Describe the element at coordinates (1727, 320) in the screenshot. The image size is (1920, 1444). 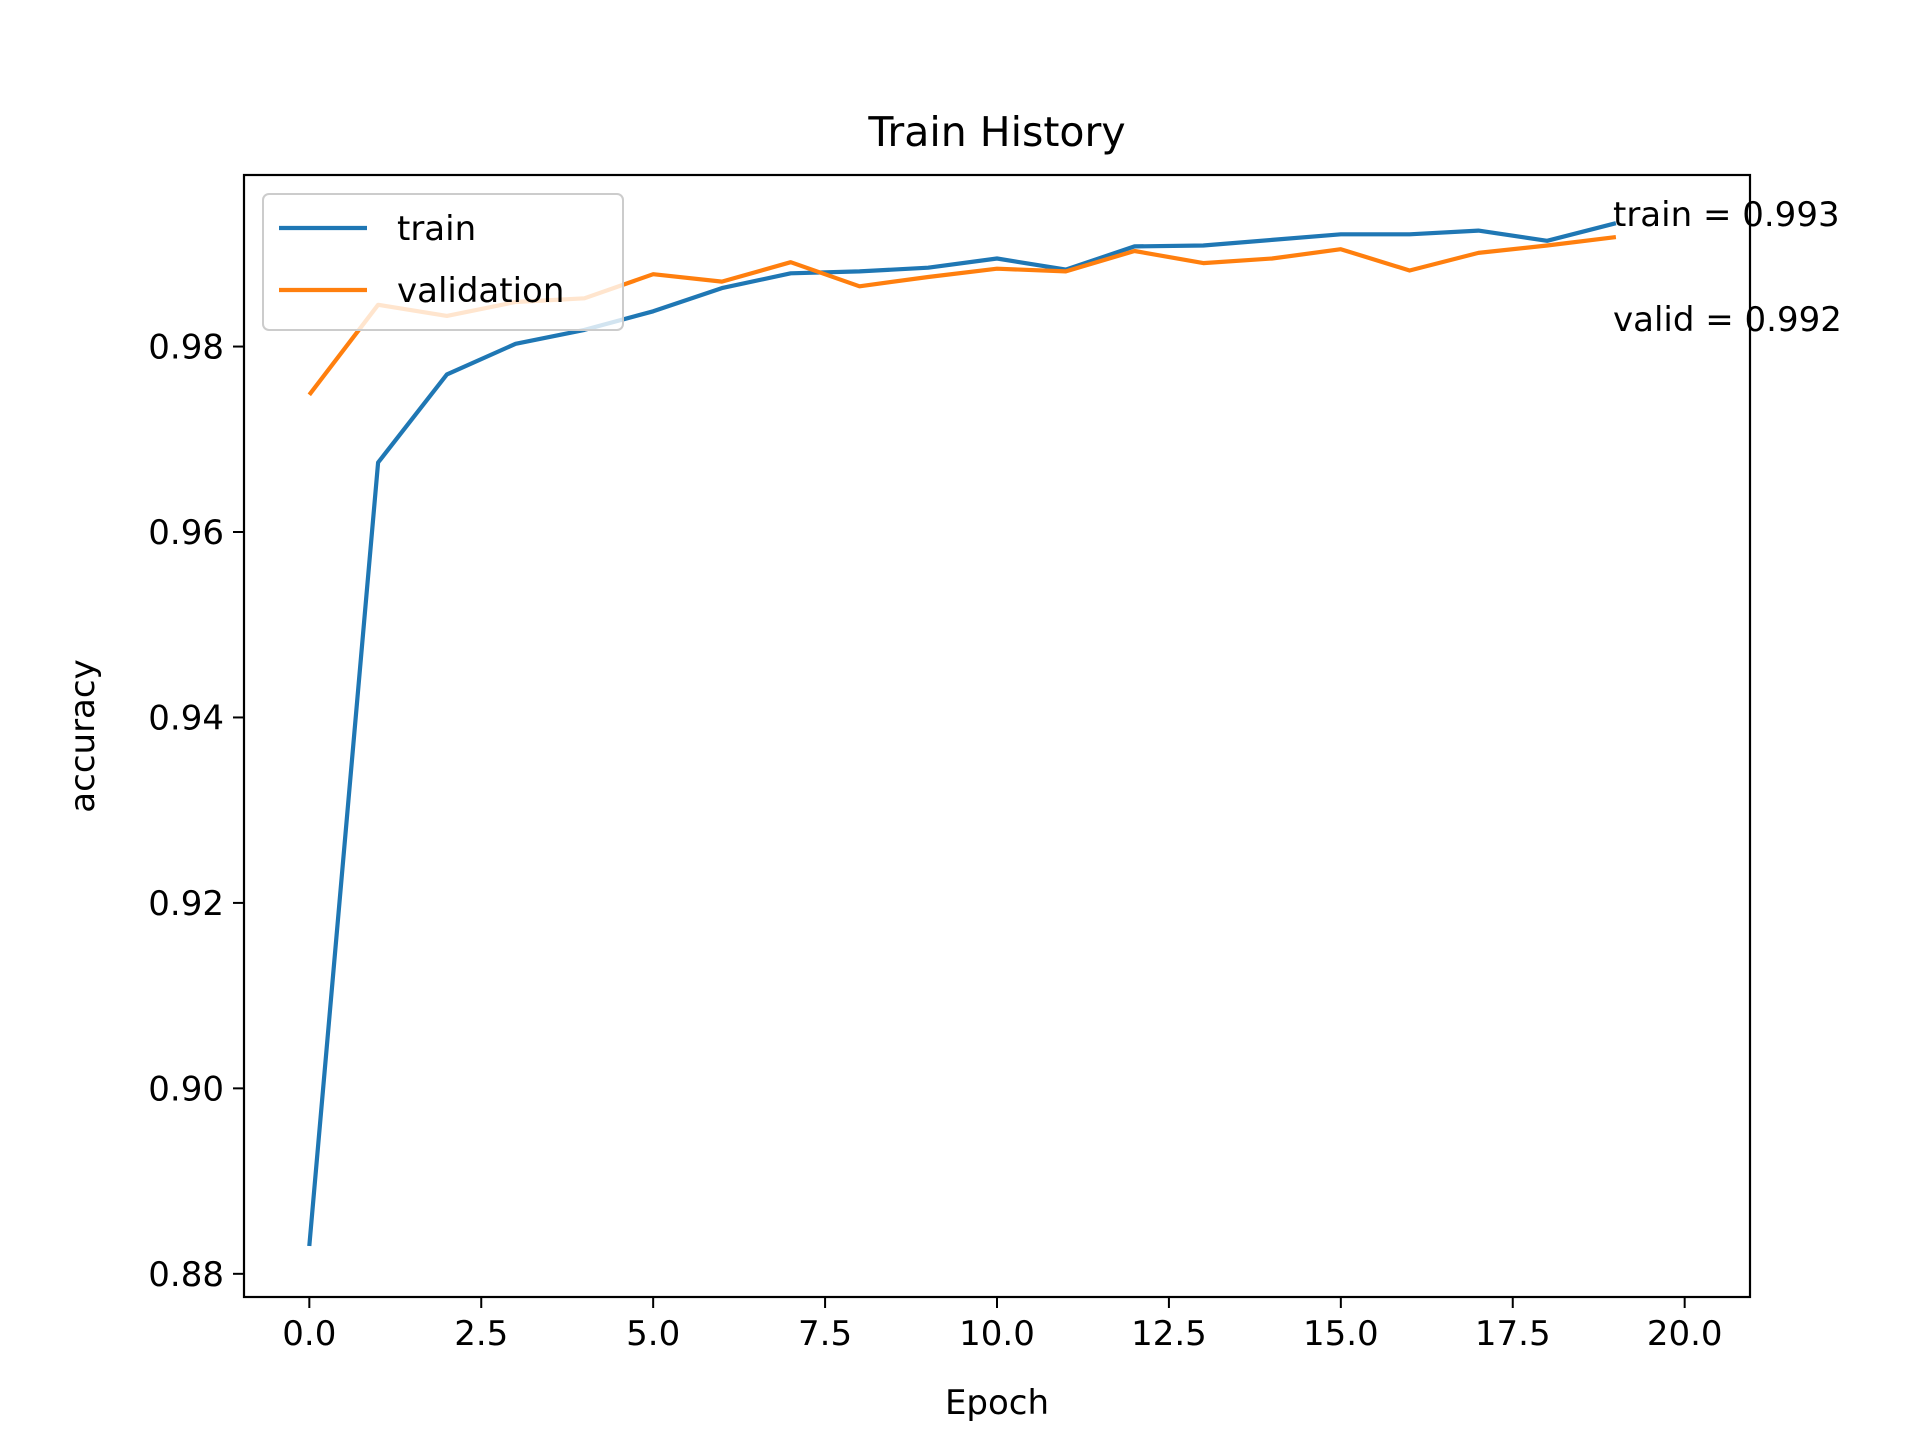
I see `validation-final-annotation: valid = 0.992` at that location.